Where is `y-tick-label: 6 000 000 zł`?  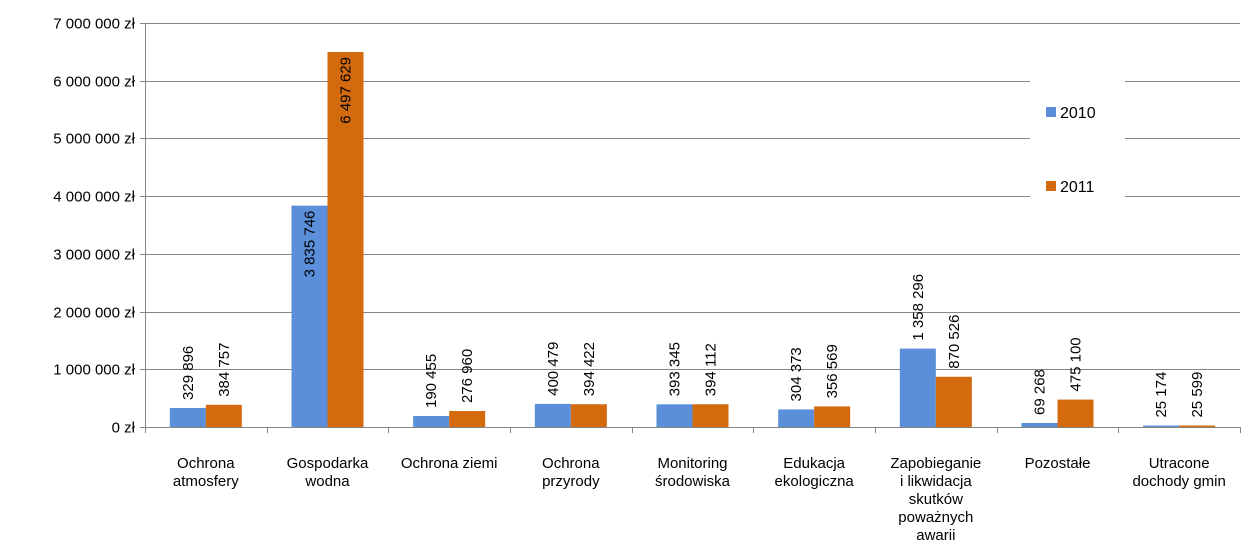
y-tick-label: 6 000 000 zł is located at coordinates (94, 82).